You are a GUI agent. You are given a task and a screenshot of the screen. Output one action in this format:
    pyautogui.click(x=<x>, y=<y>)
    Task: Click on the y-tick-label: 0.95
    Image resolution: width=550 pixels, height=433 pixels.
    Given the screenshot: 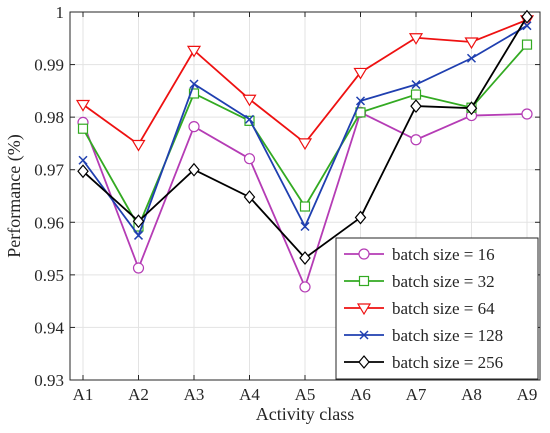 What is the action you would take?
    pyautogui.click(x=49, y=275)
    